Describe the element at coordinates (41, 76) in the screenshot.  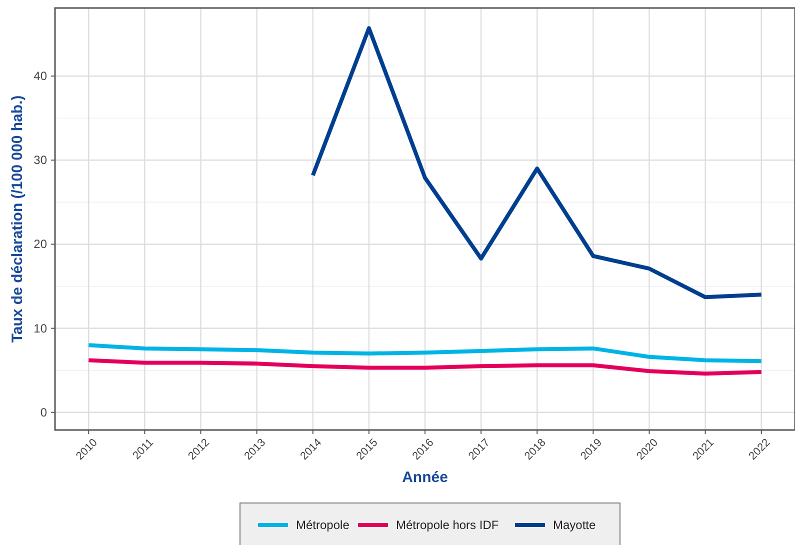
I see `y-tick-label: 40` at that location.